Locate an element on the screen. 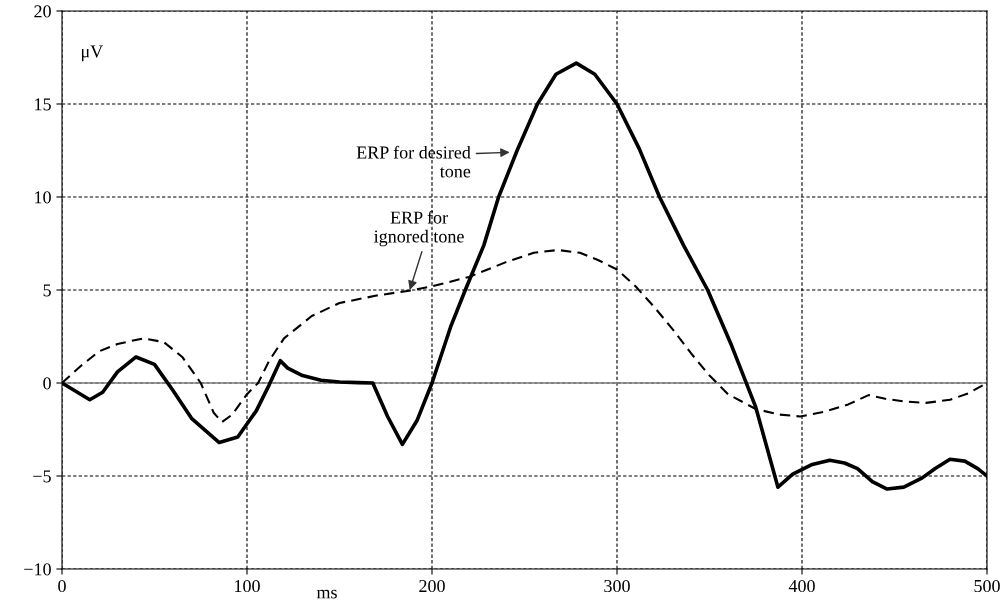  y-tick-label: 0 is located at coordinates (47, 383).